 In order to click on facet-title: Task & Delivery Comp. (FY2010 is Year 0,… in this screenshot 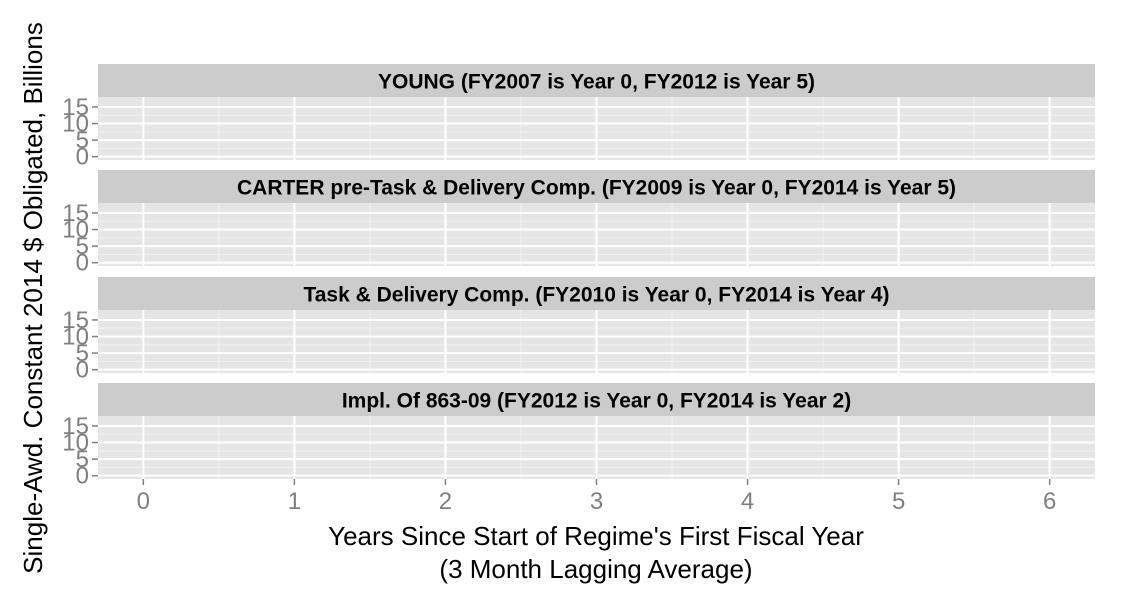, I will do `click(596, 295)`.